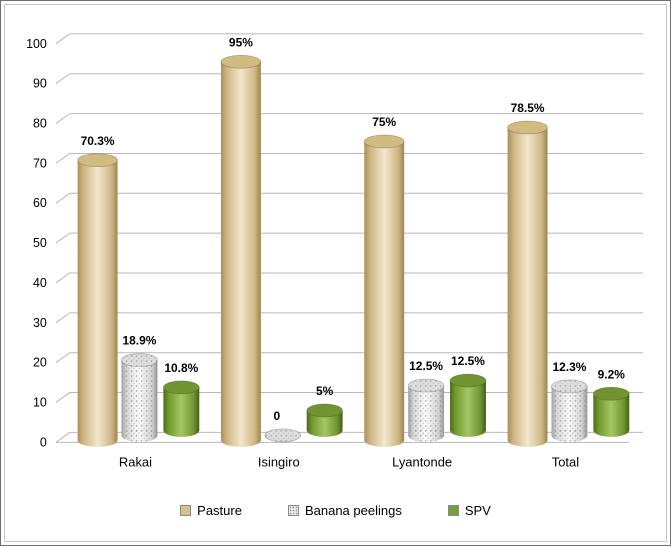 The height and width of the screenshot is (546, 671). I want to click on legend-item-pasture: Pasture, so click(211, 510).